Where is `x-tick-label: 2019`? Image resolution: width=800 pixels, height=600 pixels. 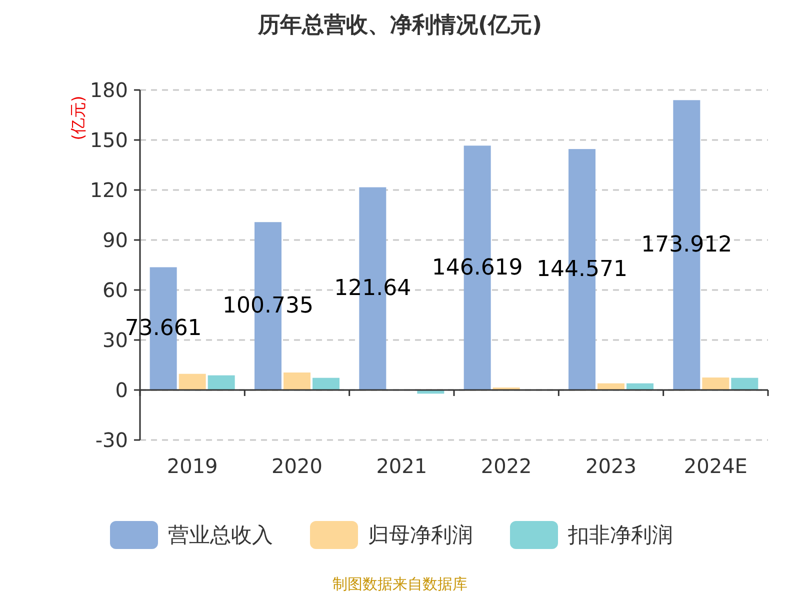
x-tick-label: 2019 is located at coordinates (192, 466).